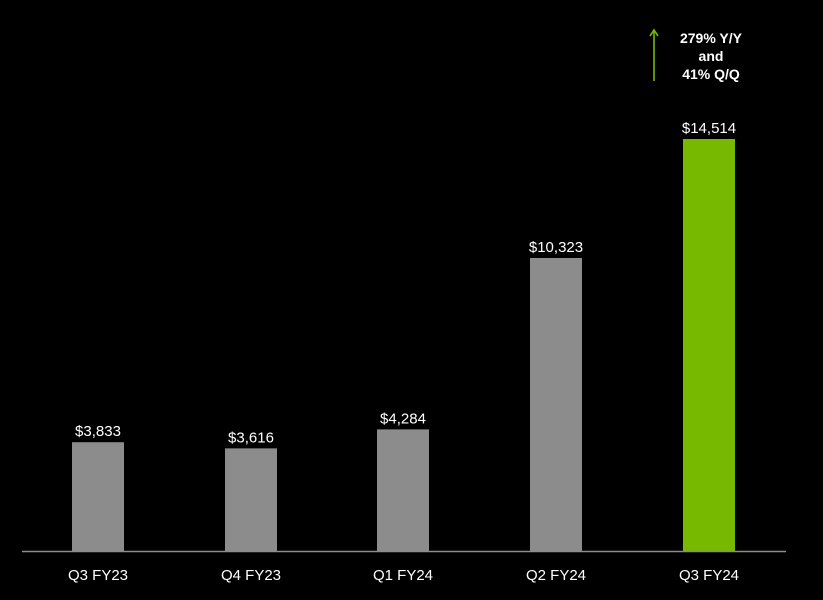 The image size is (823, 600). Describe the element at coordinates (403, 490) in the screenshot. I see `bar-q1-fy24` at that location.